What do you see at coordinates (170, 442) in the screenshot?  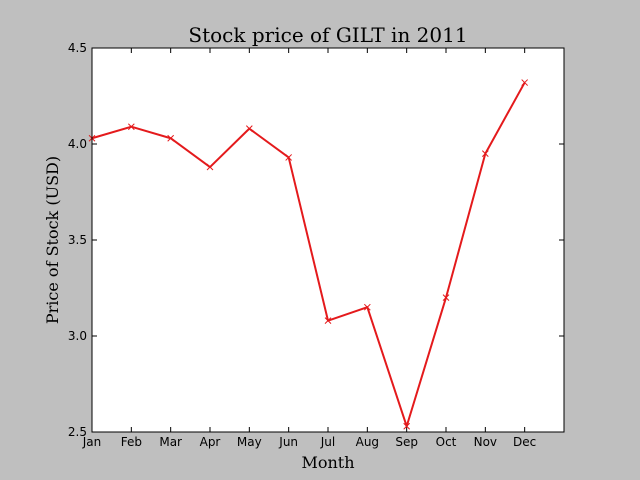 I see `x-tick-label: Mar` at bounding box center [170, 442].